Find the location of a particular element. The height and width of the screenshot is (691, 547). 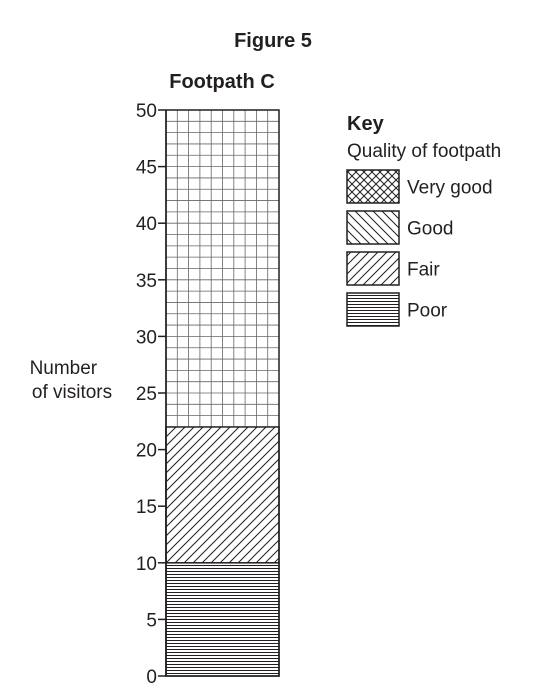

legend-swatch-very-good is located at coordinates (373, 186).